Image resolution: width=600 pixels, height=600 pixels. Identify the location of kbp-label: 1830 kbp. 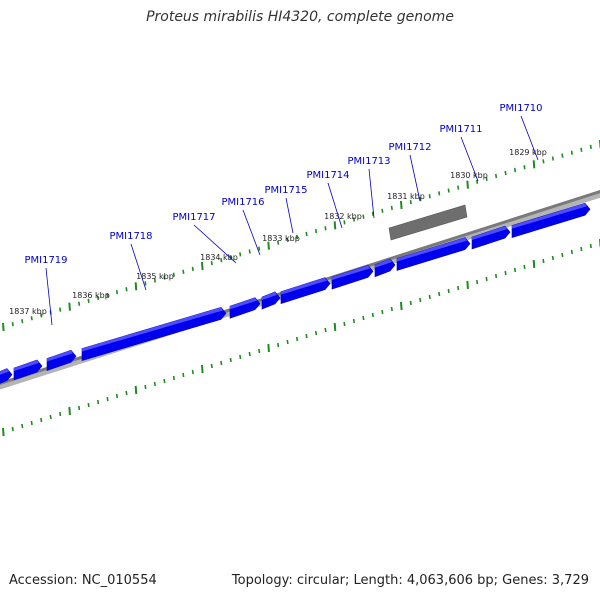
(469, 175).